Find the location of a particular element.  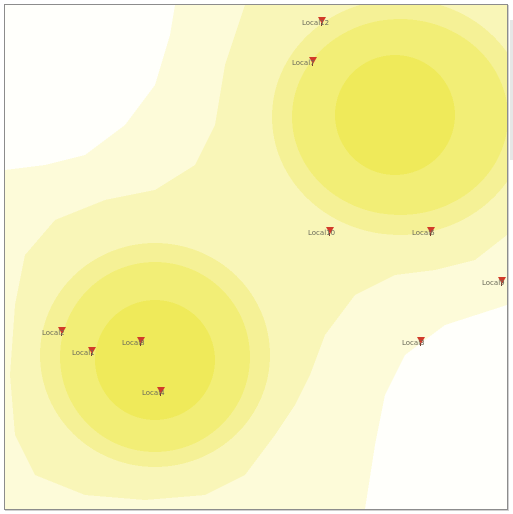

location-label-local7: Local7 is located at coordinates (303, 63).